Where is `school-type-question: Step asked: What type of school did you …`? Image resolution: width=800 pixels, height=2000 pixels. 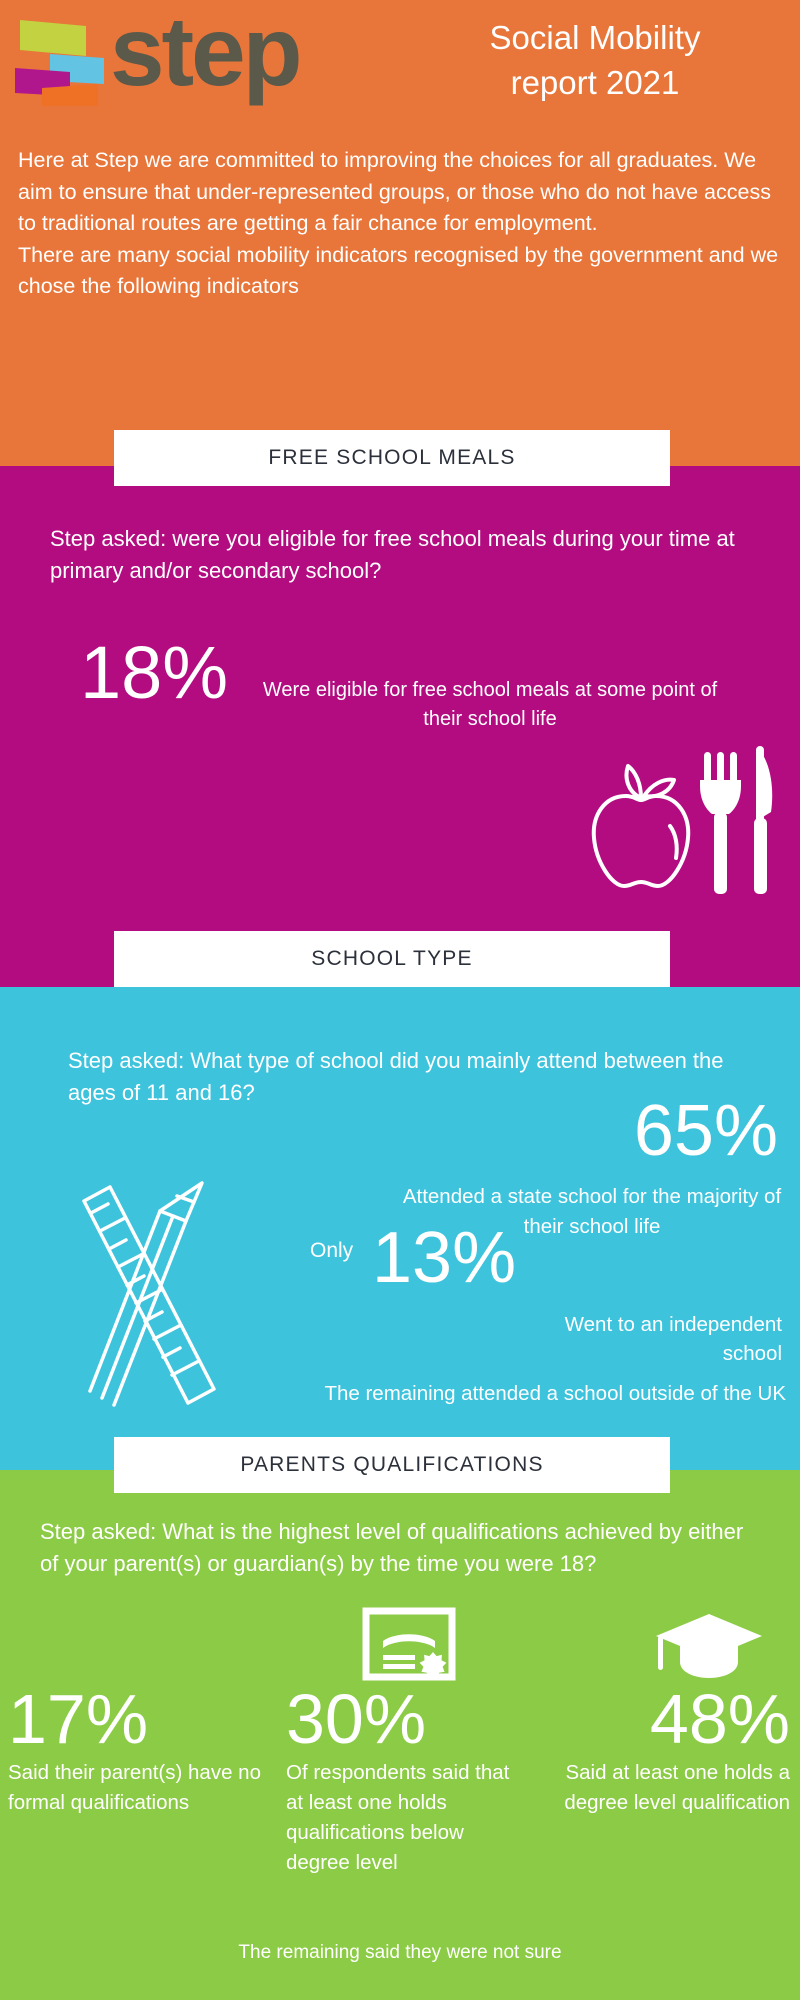 school-type-question: Step asked: What type of school did you … is located at coordinates (396, 1076).